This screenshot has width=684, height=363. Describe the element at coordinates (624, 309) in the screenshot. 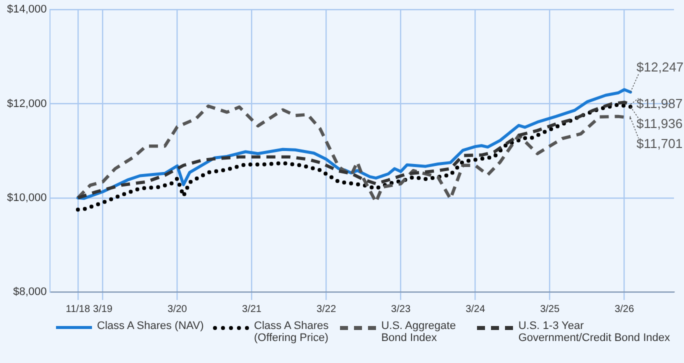

I see `x-tick-label: 3/26` at that location.